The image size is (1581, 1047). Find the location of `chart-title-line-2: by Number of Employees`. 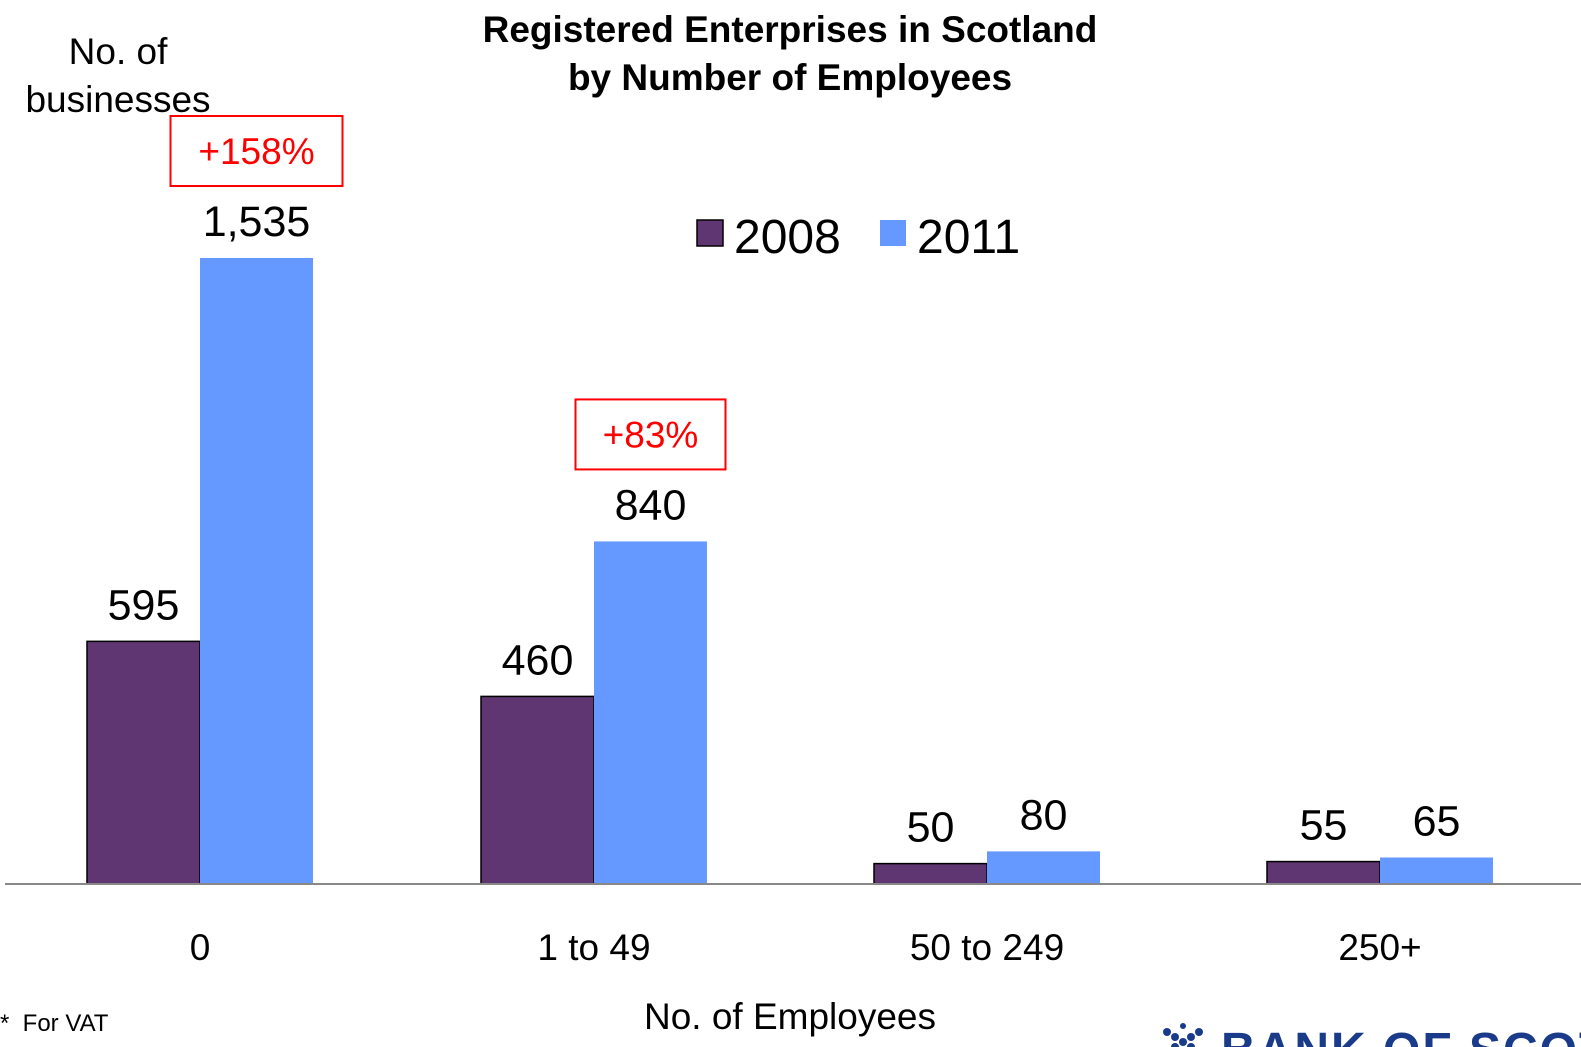

chart-title-line-2: by Number of Employees is located at coordinates (790, 77).